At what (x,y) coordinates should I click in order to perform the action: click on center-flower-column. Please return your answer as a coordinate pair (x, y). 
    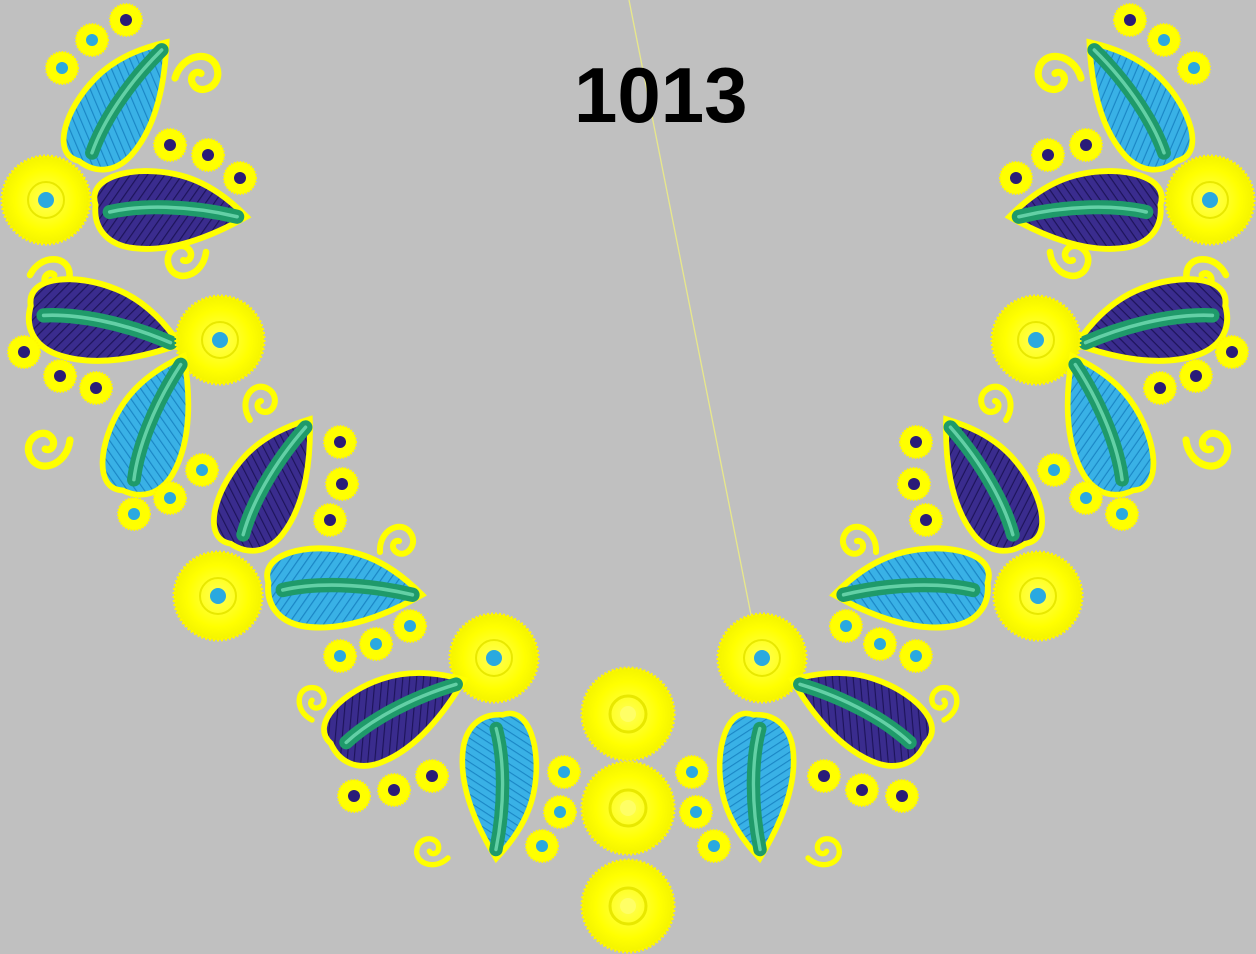
    Looking at the image, I should click on (628, 810).